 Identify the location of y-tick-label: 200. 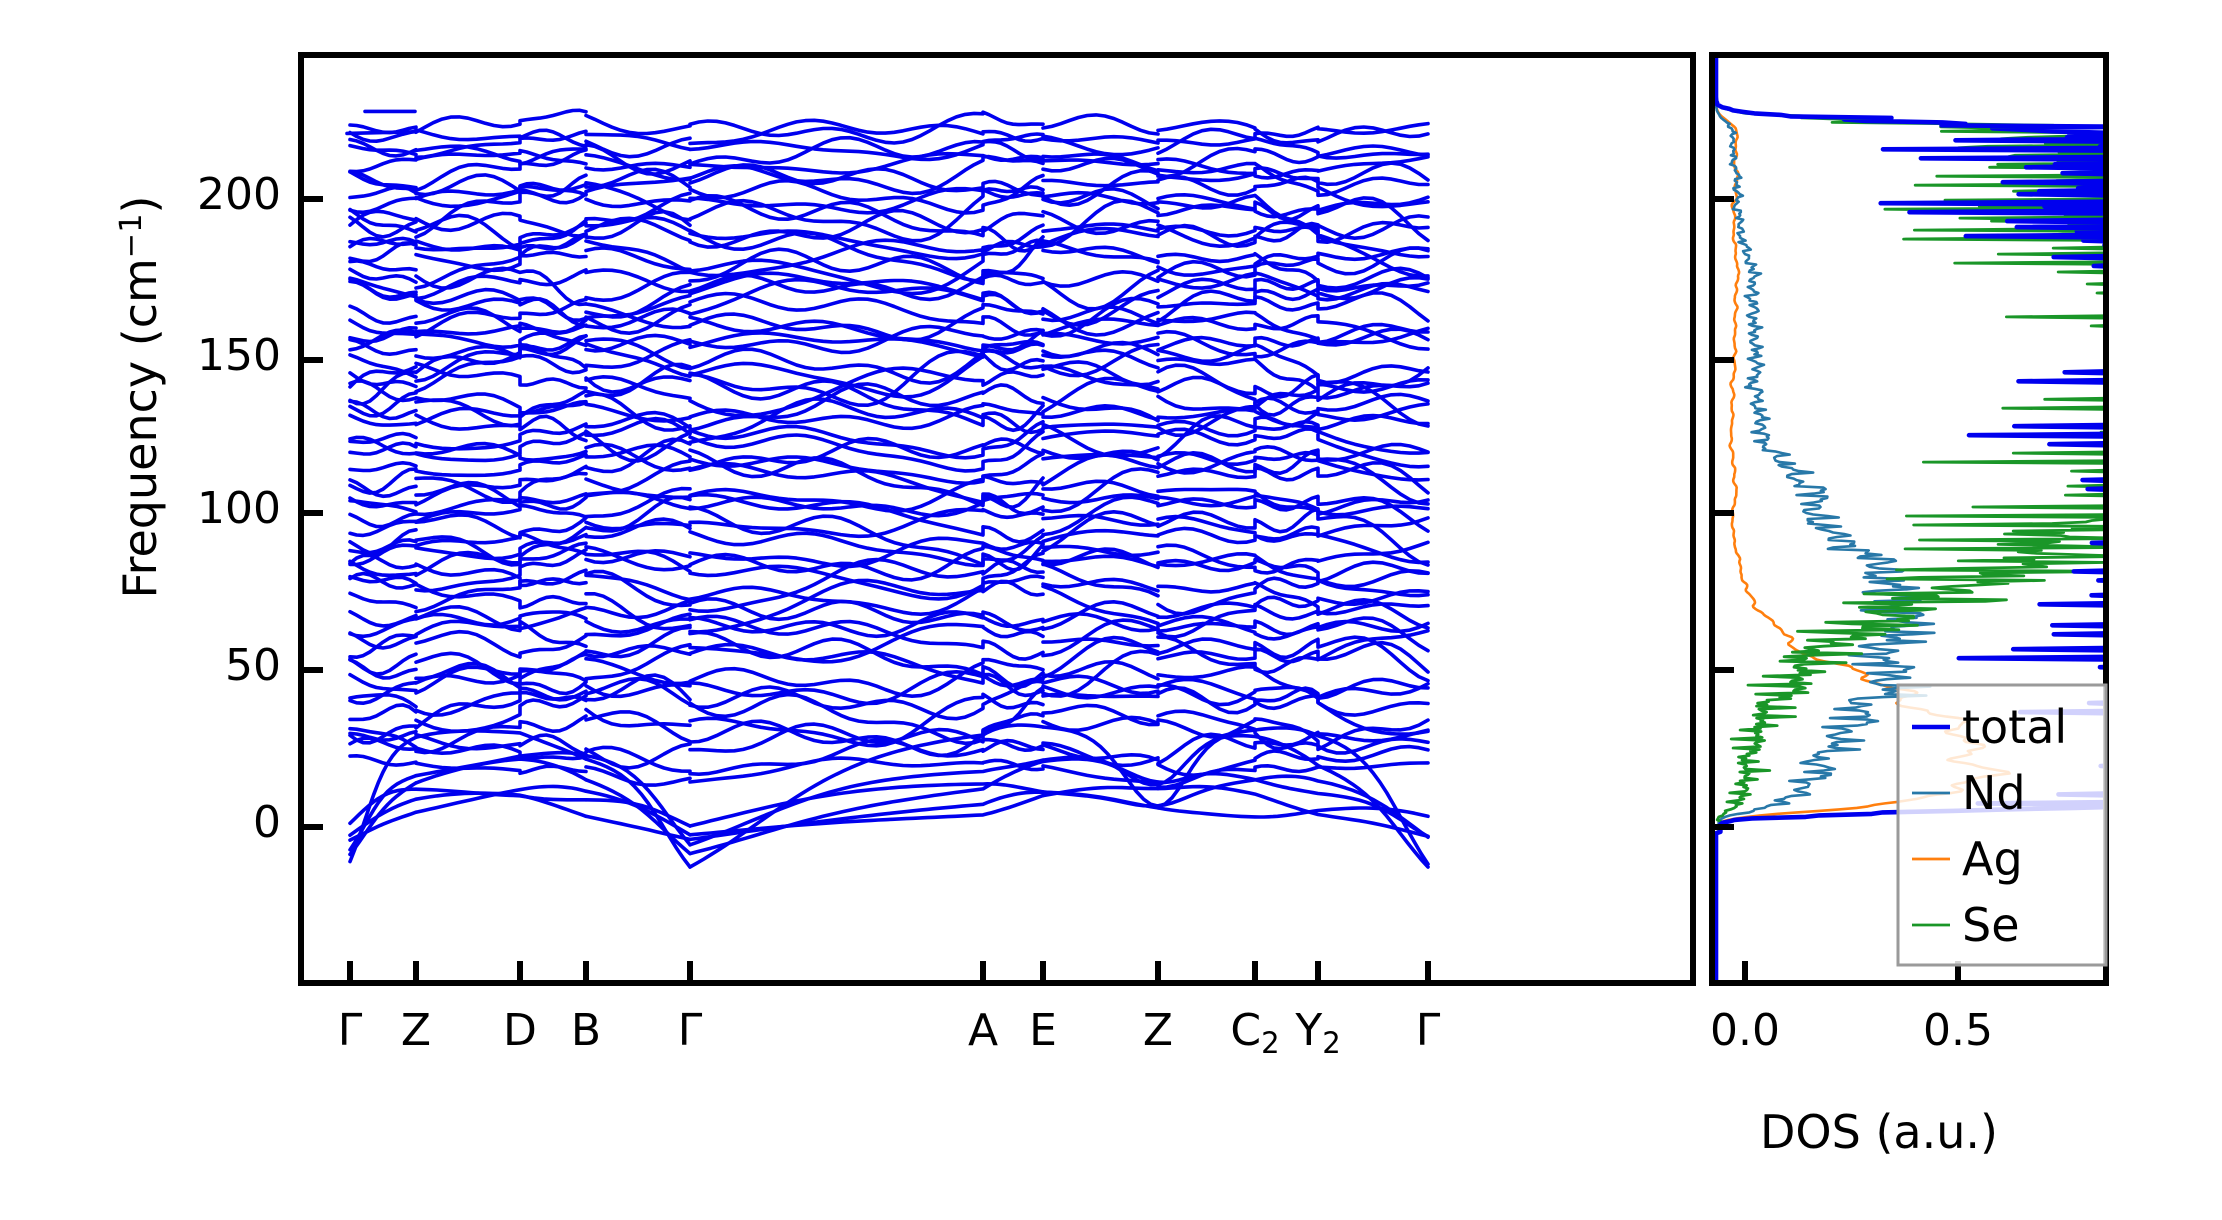
(239, 194).